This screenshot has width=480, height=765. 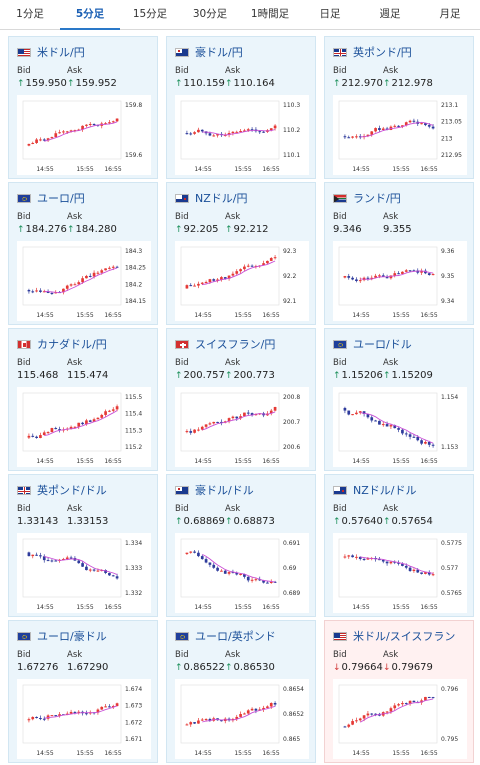 I want to click on x-tick-label: 14:55, so click(x=202, y=461).